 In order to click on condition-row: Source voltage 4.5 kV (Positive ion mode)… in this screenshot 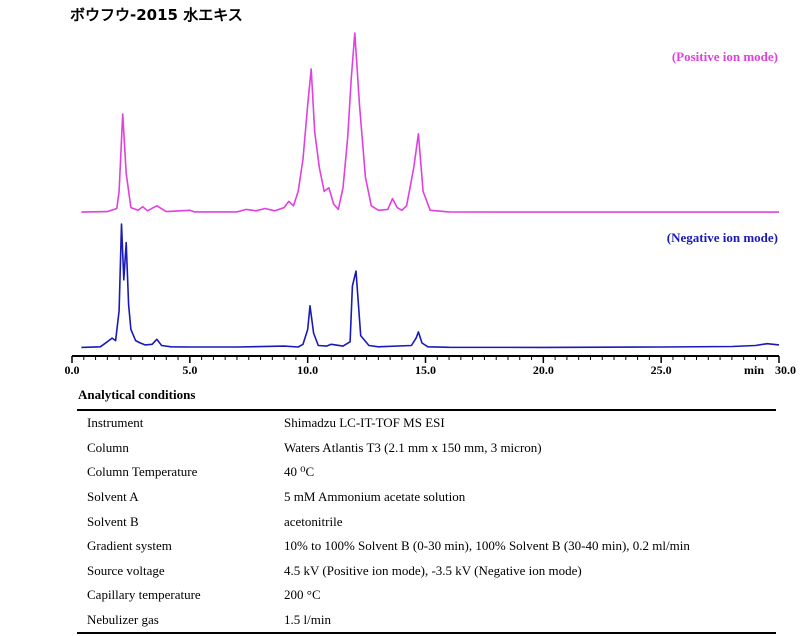, I will do `click(426, 571)`.